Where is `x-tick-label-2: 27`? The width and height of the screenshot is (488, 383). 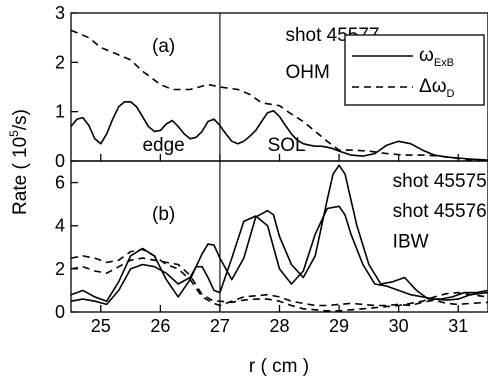
x-tick-label-2: 27 is located at coordinates (220, 326).